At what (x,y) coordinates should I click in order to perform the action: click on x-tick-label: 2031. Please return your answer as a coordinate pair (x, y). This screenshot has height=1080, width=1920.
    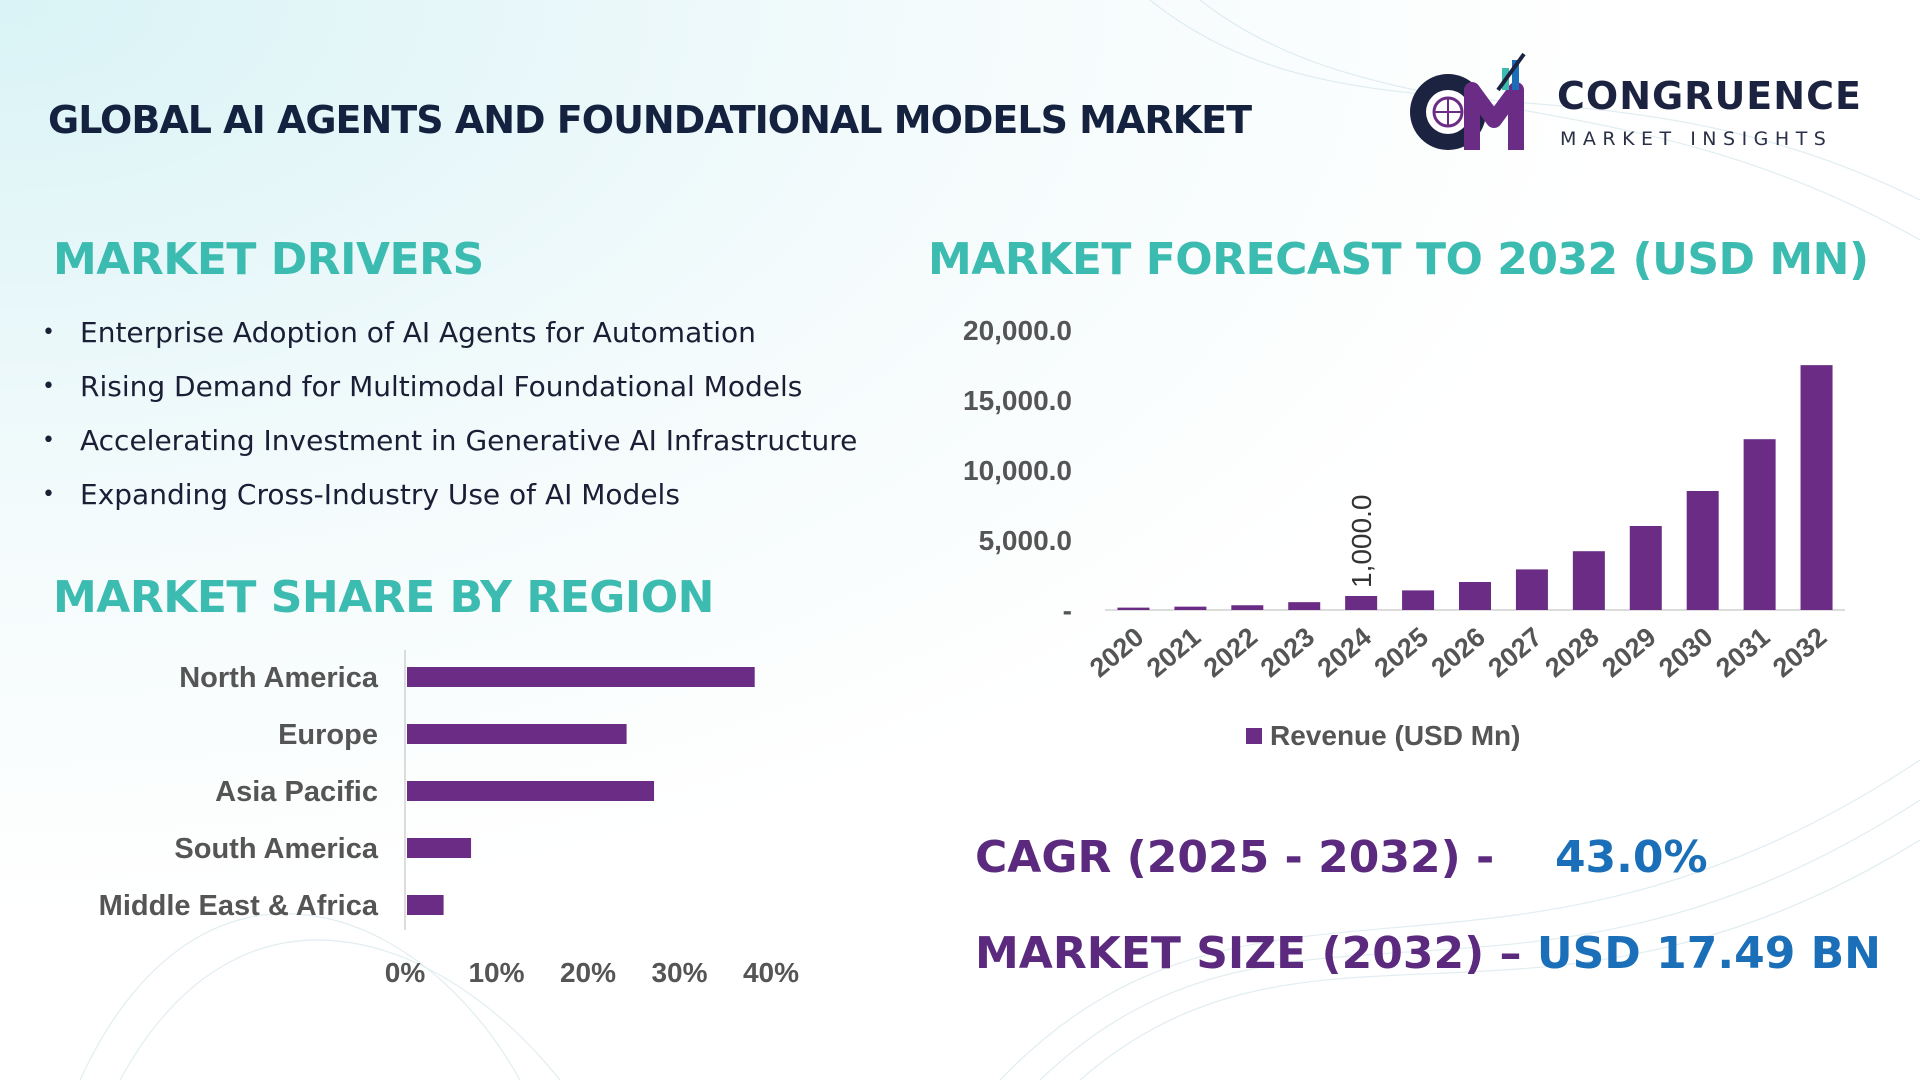
    Looking at the image, I should click on (1742, 653).